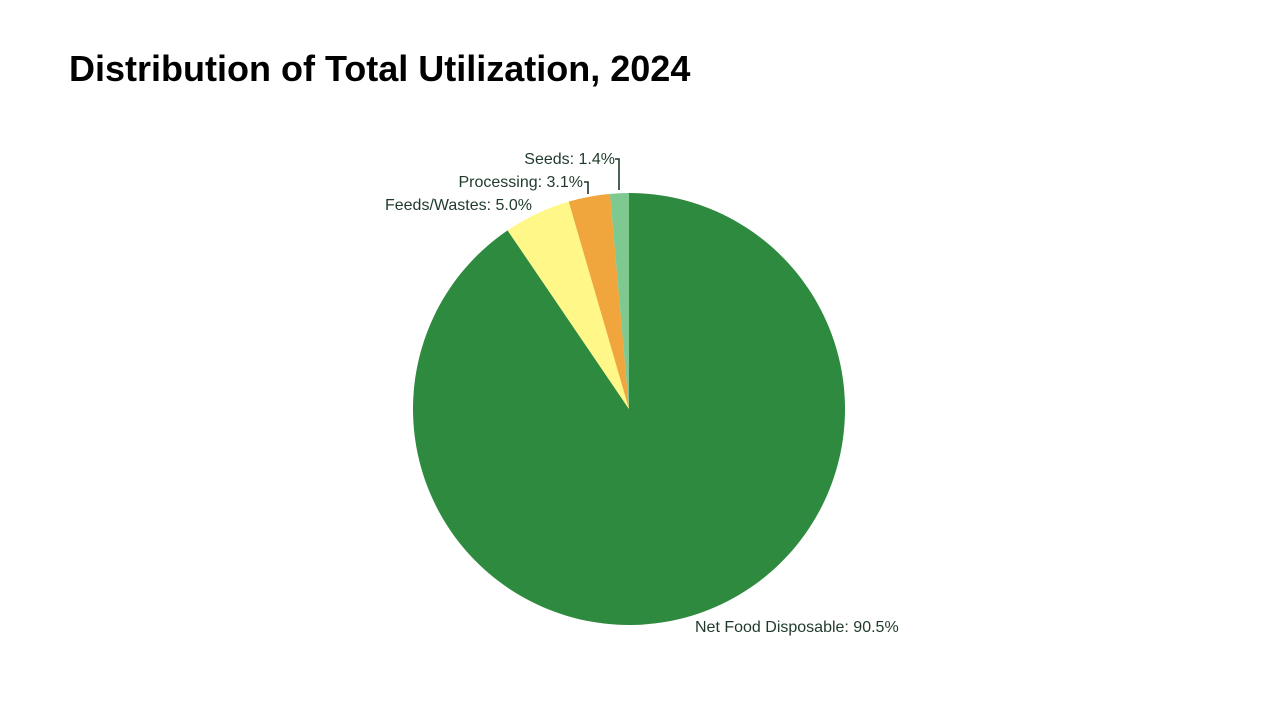 This screenshot has height=720, width=1280. I want to click on pie-slice-seeds, so click(619, 301).